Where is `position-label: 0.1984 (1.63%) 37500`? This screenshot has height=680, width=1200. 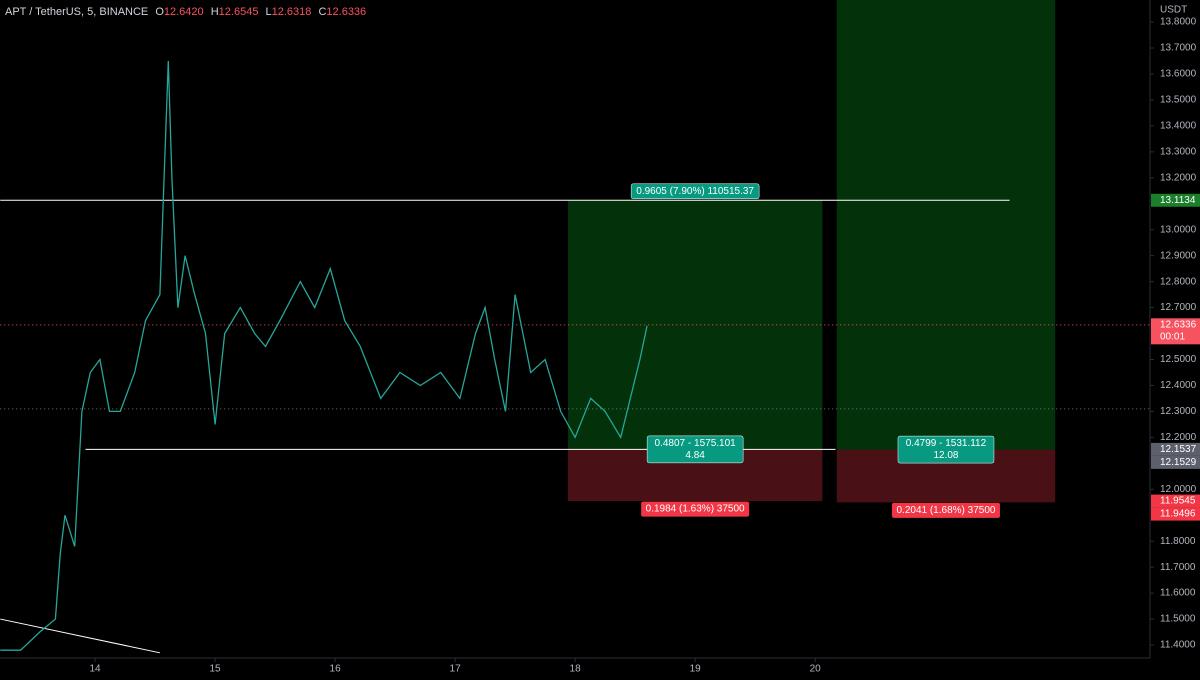
position-label: 0.1984 (1.63%) 37500 is located at coordinates (695, 509).